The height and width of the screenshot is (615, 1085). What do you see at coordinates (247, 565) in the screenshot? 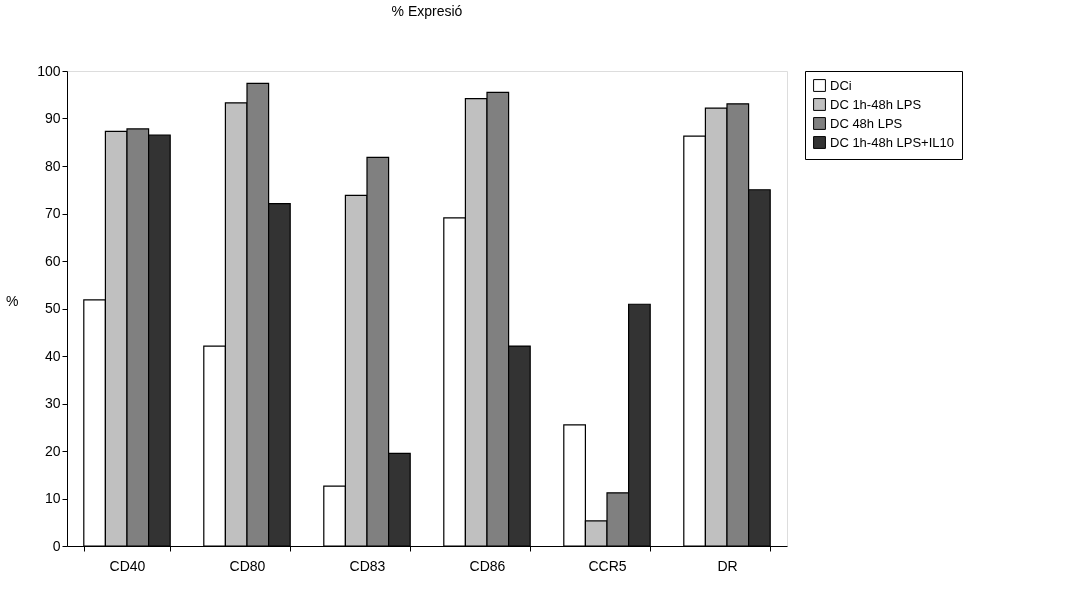
I see `x-tick-label: CD80` at bounding box center [247, 565].